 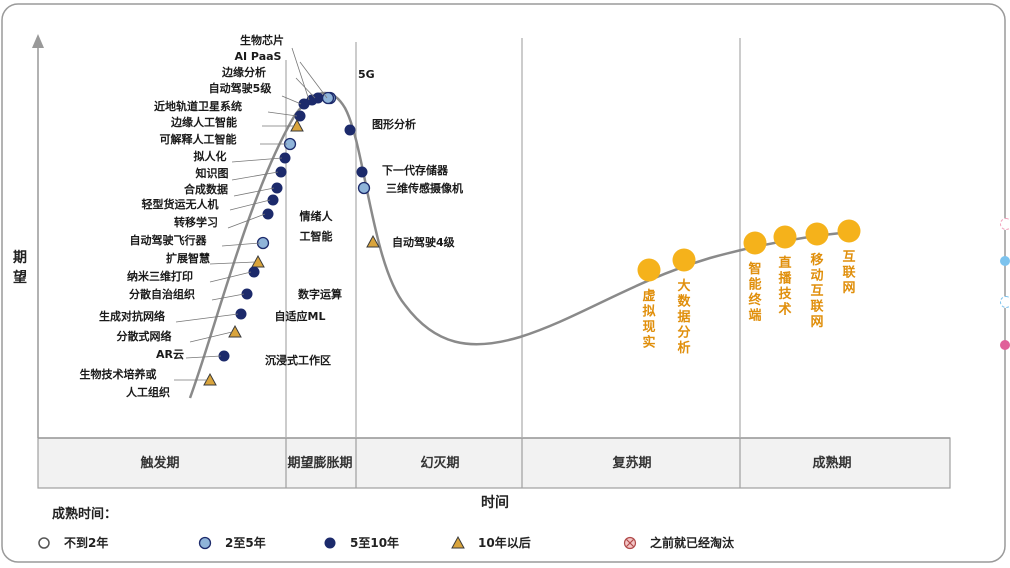 What do you see at coordinates (188, 258) in the screenshot?
I see `technology-label: 扩展智慧` at bounding box center [188, 258].